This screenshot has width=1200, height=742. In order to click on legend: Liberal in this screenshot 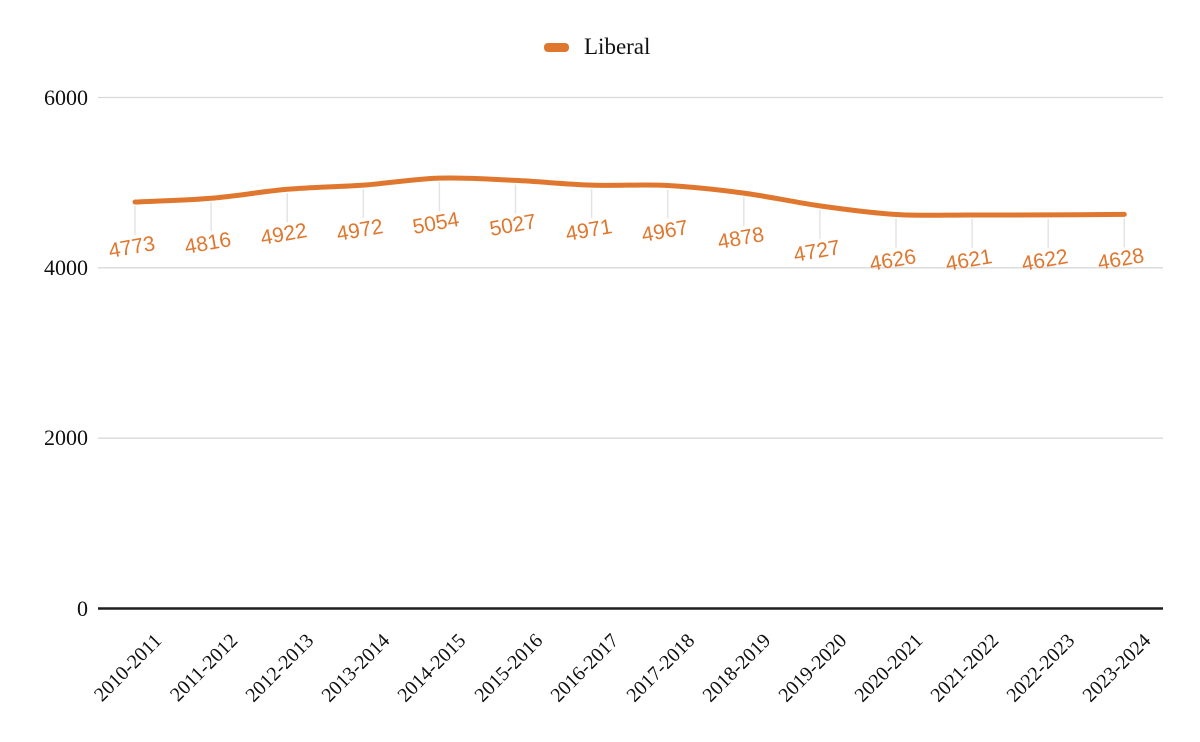, I will do `click(597, 47)`.